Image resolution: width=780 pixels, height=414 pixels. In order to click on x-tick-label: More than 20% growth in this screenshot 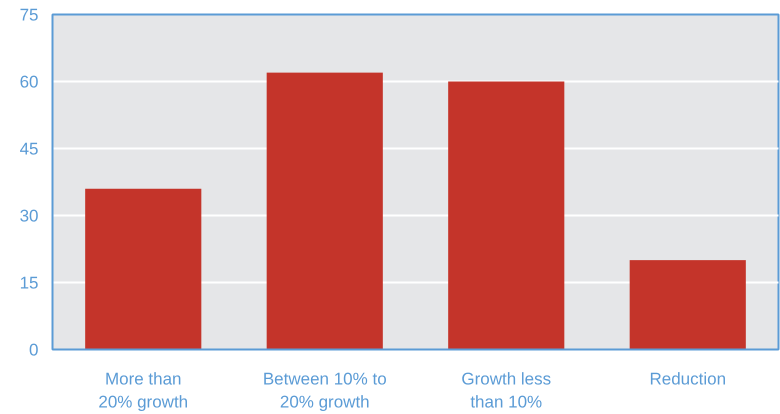, I will do `click(143, 391)`.